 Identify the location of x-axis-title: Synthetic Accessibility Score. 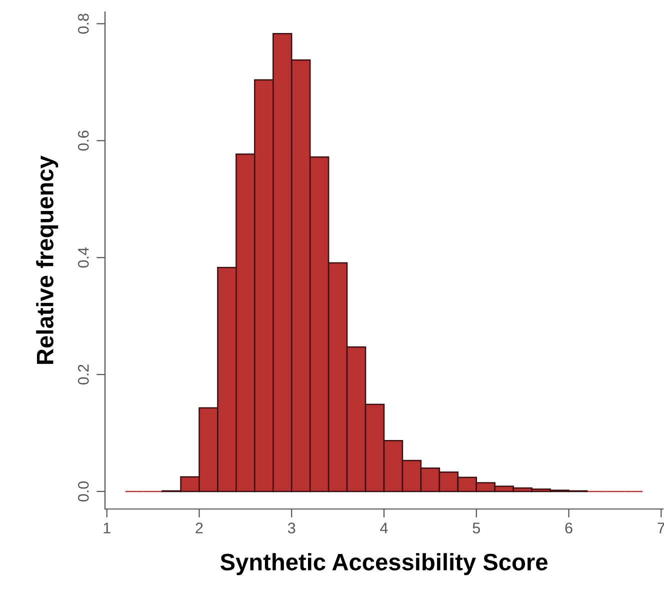
(384, 564).